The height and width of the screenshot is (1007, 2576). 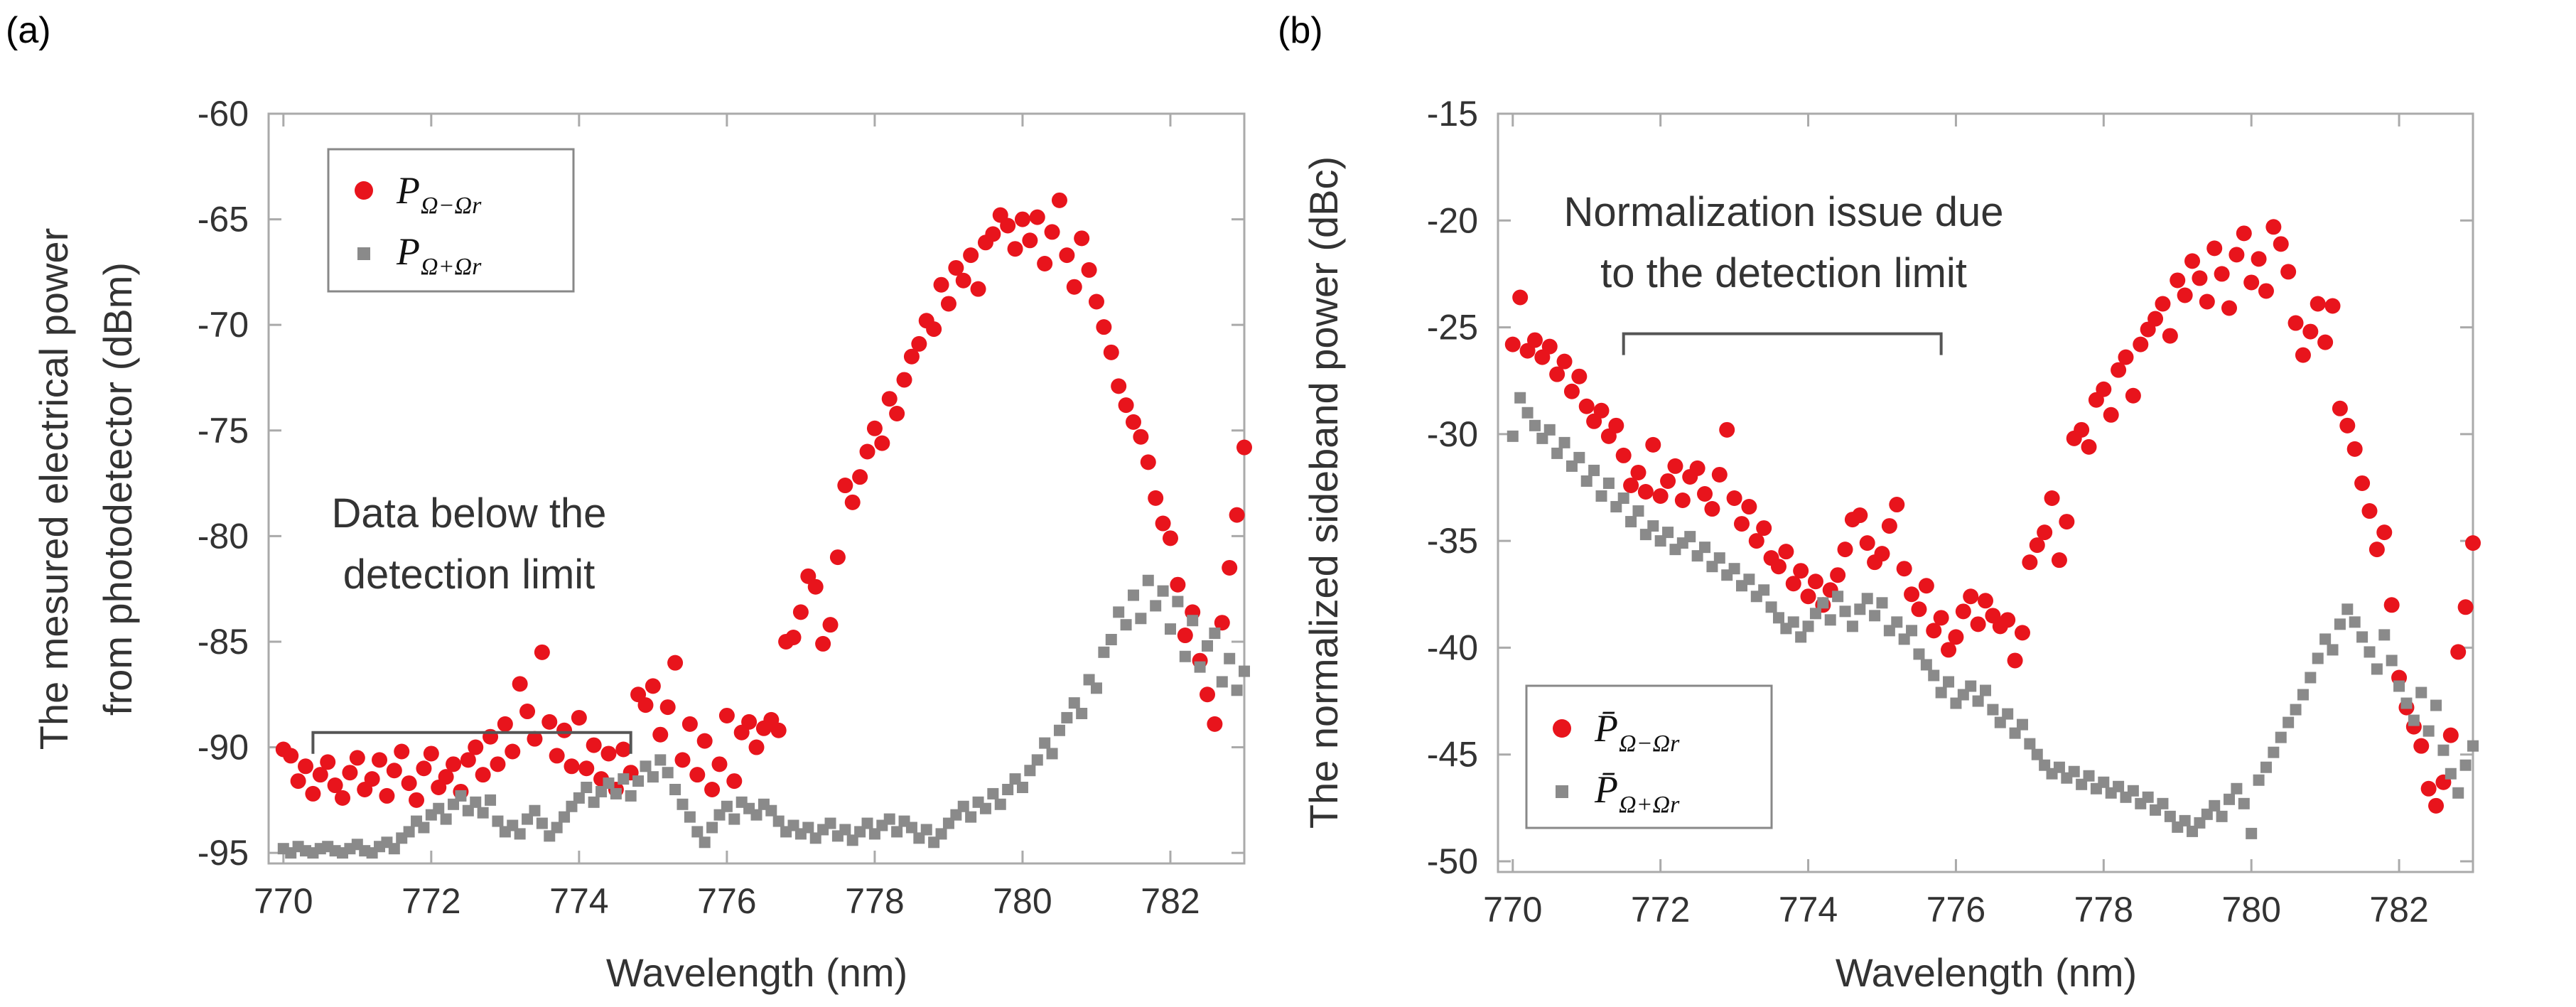 I want to click on panel-b-x-tick-label-5: 780, so click(x=2250, y=910).